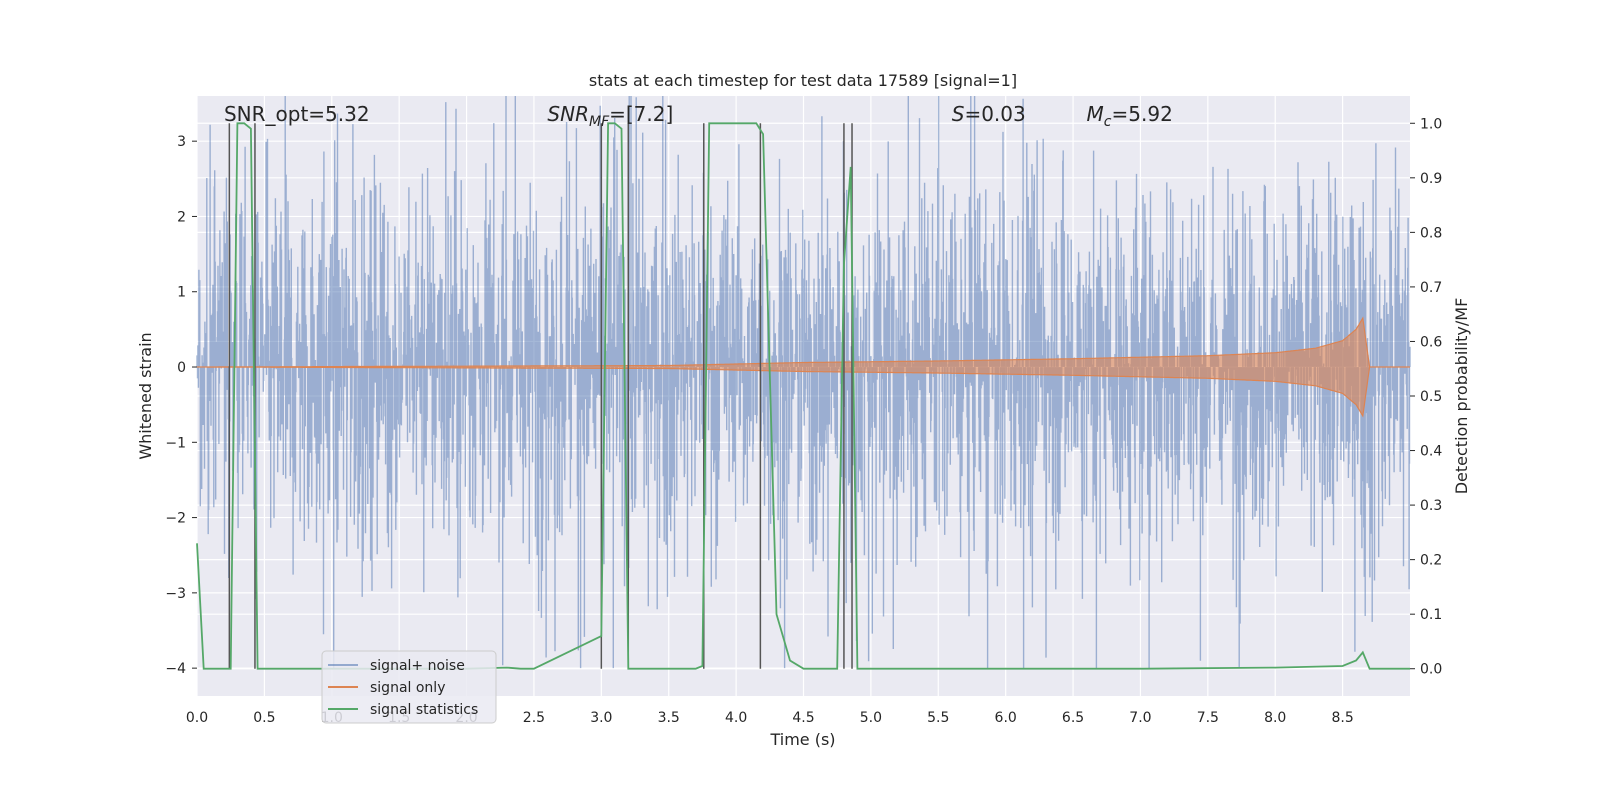 This screenshot has width=1600, height=800. Describe the element at coordinates (1431, 124) in the screenshot. I see `y2-tick-label: 1.0` at that location.